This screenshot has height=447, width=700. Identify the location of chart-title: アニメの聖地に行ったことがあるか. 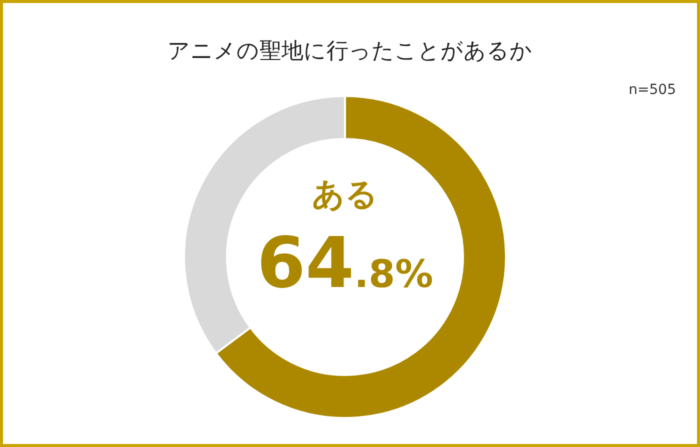
(350, 51).